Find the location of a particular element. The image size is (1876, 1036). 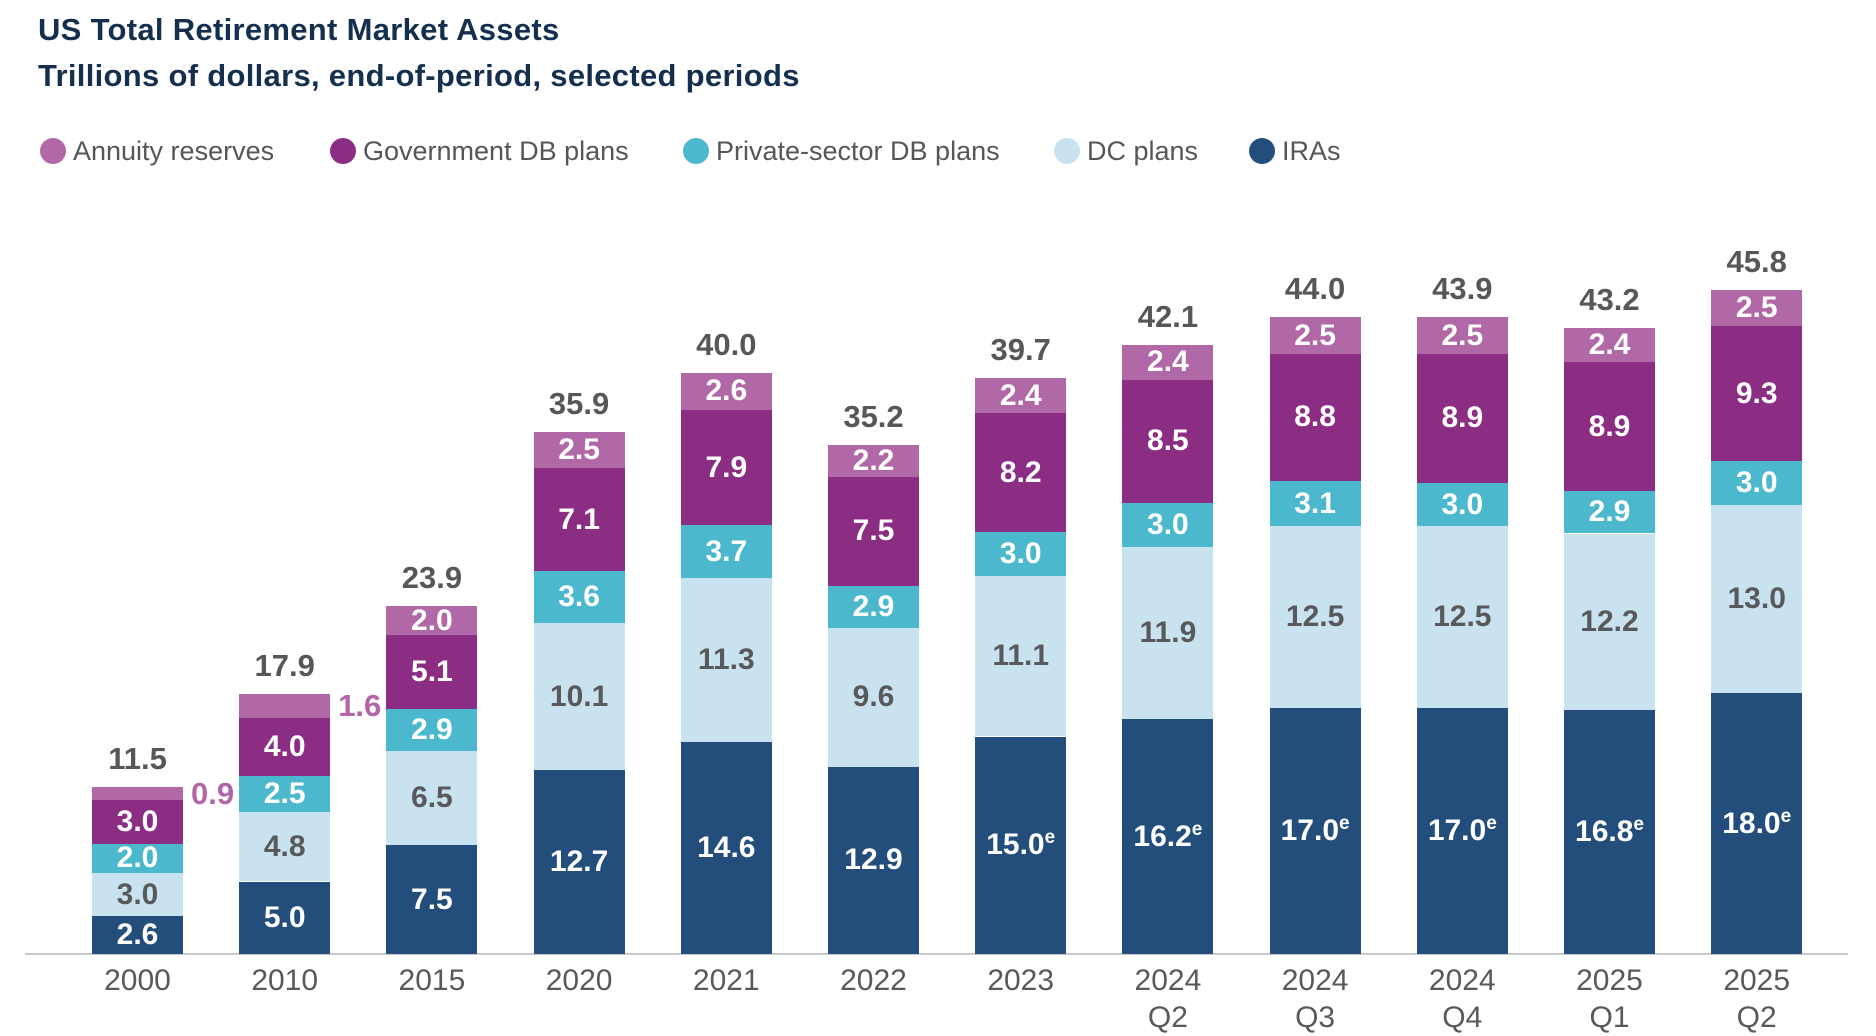

chart-title: US Total Retirement Market Assets is located at coordinates (299, 29).